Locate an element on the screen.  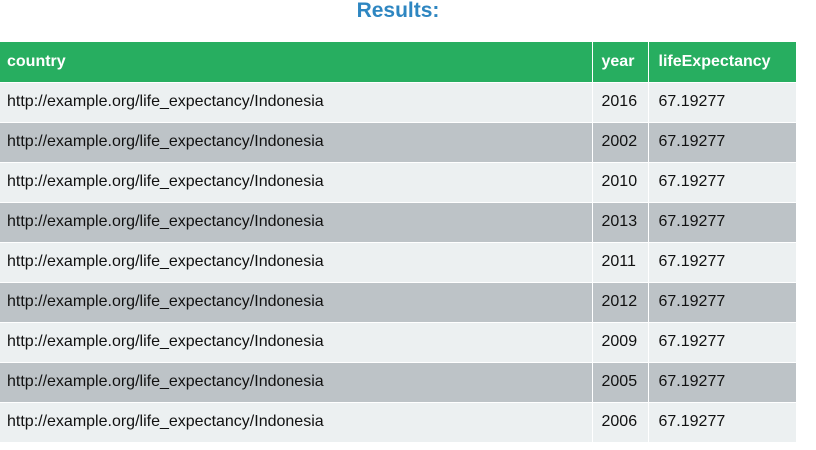
column-header-year: year is located at coordinates (620, 62).